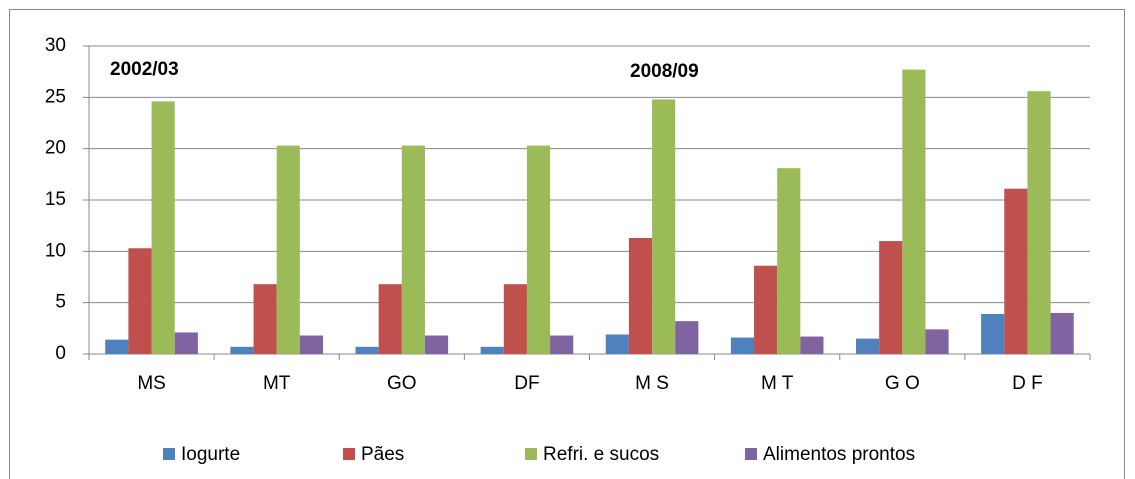 The image size is (1135, 479). Describe the element at coordinates (55, 96) in the screenshot. I see `y-tick-label: 25` at that location.